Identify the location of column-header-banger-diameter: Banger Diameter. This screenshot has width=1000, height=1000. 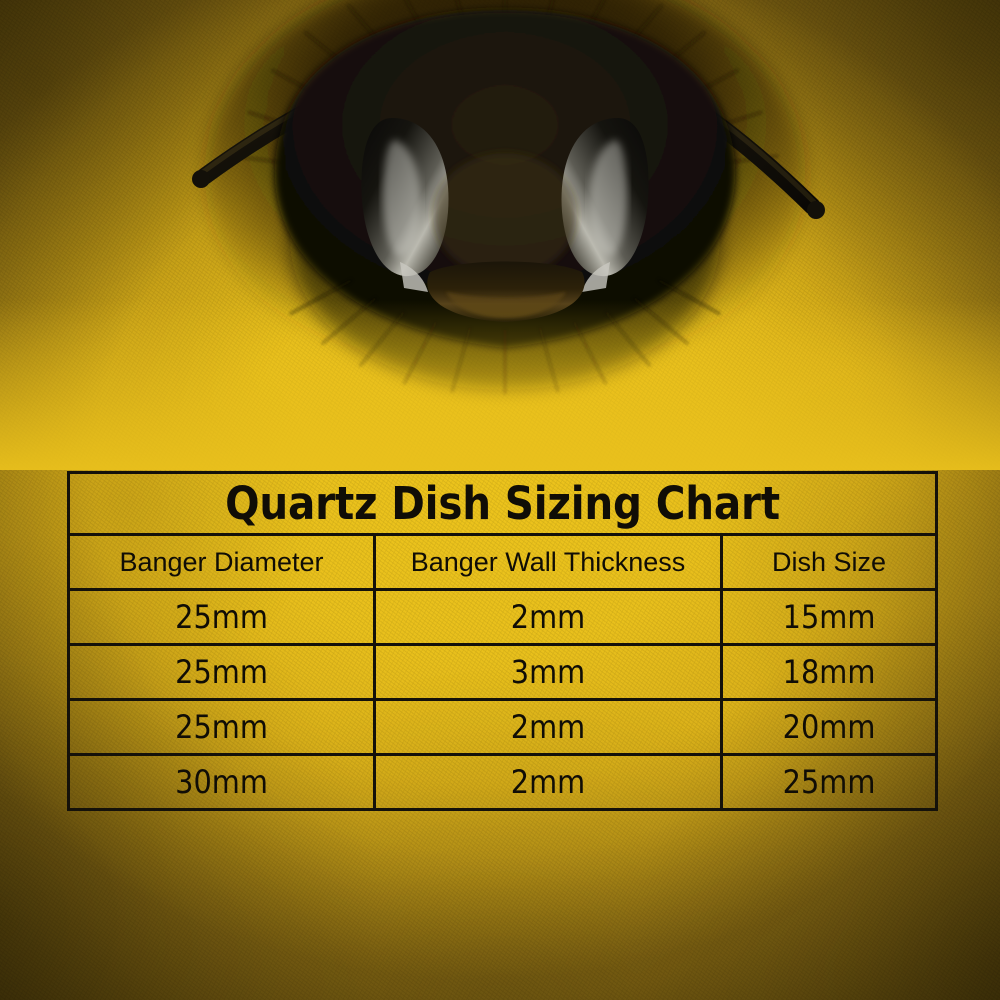
(221, 562).